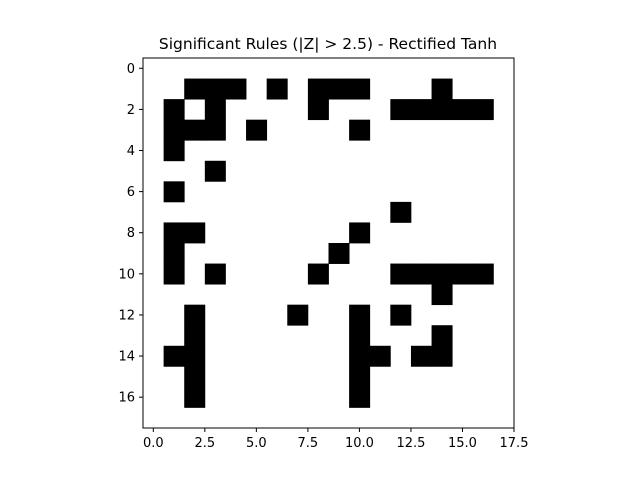 The width and height of the screenshot is (640, 480). What do you see at coordinates (204, 443) in the screenshot?
I see `x-tick-label: 2.5` at bounding box center [204, 443].